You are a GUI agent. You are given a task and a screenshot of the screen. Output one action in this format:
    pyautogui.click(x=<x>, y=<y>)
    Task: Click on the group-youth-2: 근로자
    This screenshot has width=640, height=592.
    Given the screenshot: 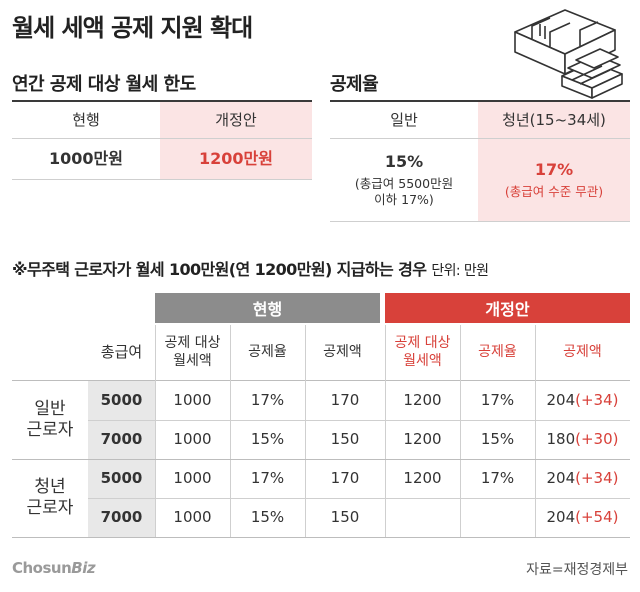 What is the action you would take?
    pyautogui.click(x=50, y=508)
    